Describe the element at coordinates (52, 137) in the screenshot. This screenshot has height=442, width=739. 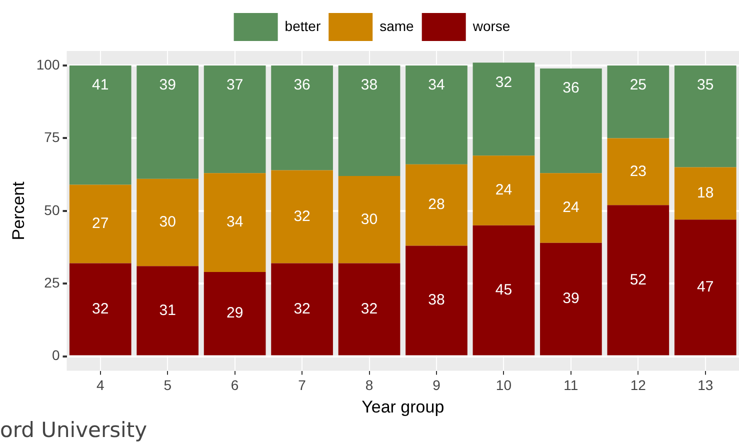
I see `y-tick-label: 75` at that location.